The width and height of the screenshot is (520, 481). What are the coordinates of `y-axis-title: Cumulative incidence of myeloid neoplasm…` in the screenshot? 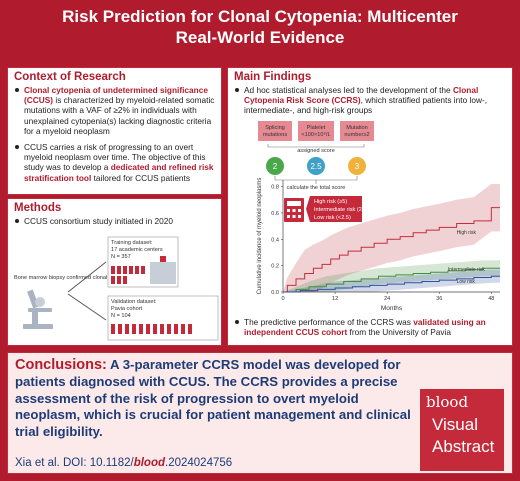 It's located at (260, 236).